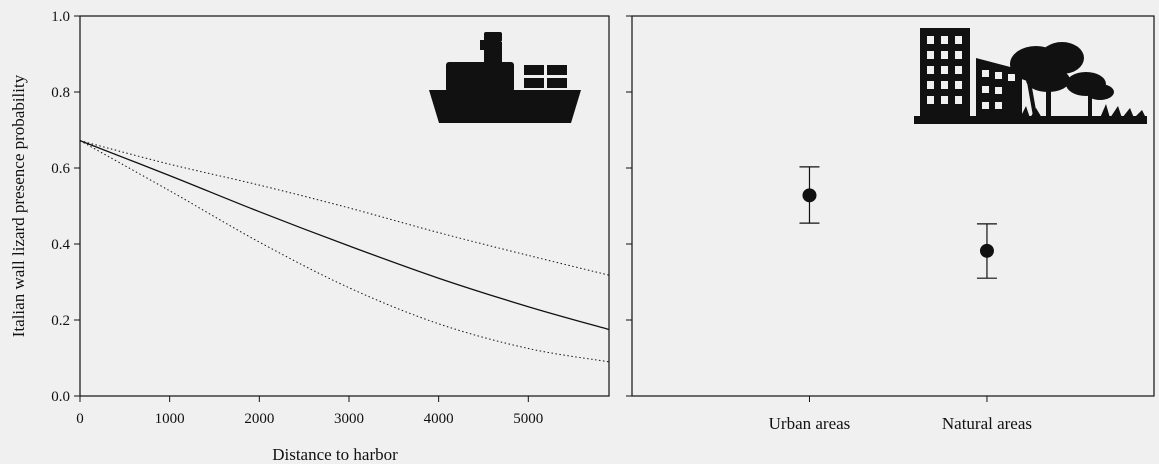 This screenshot has width=1159, height=464. I want to click on y-tick-label: 0.8, so click(60, 93).